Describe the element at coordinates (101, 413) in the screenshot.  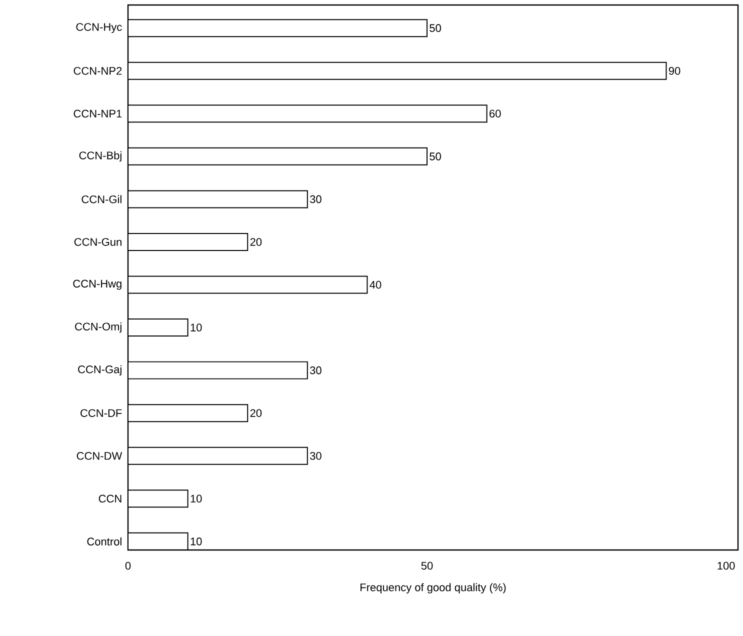
I see `y-tick-label: CCN-DF` at that location.